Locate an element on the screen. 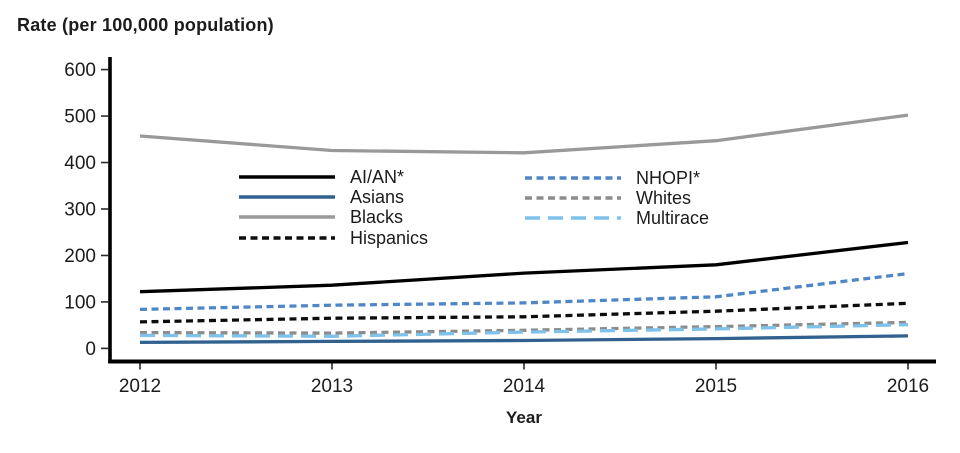  y-tick-label: 100 is located at coordinates (80, 302).